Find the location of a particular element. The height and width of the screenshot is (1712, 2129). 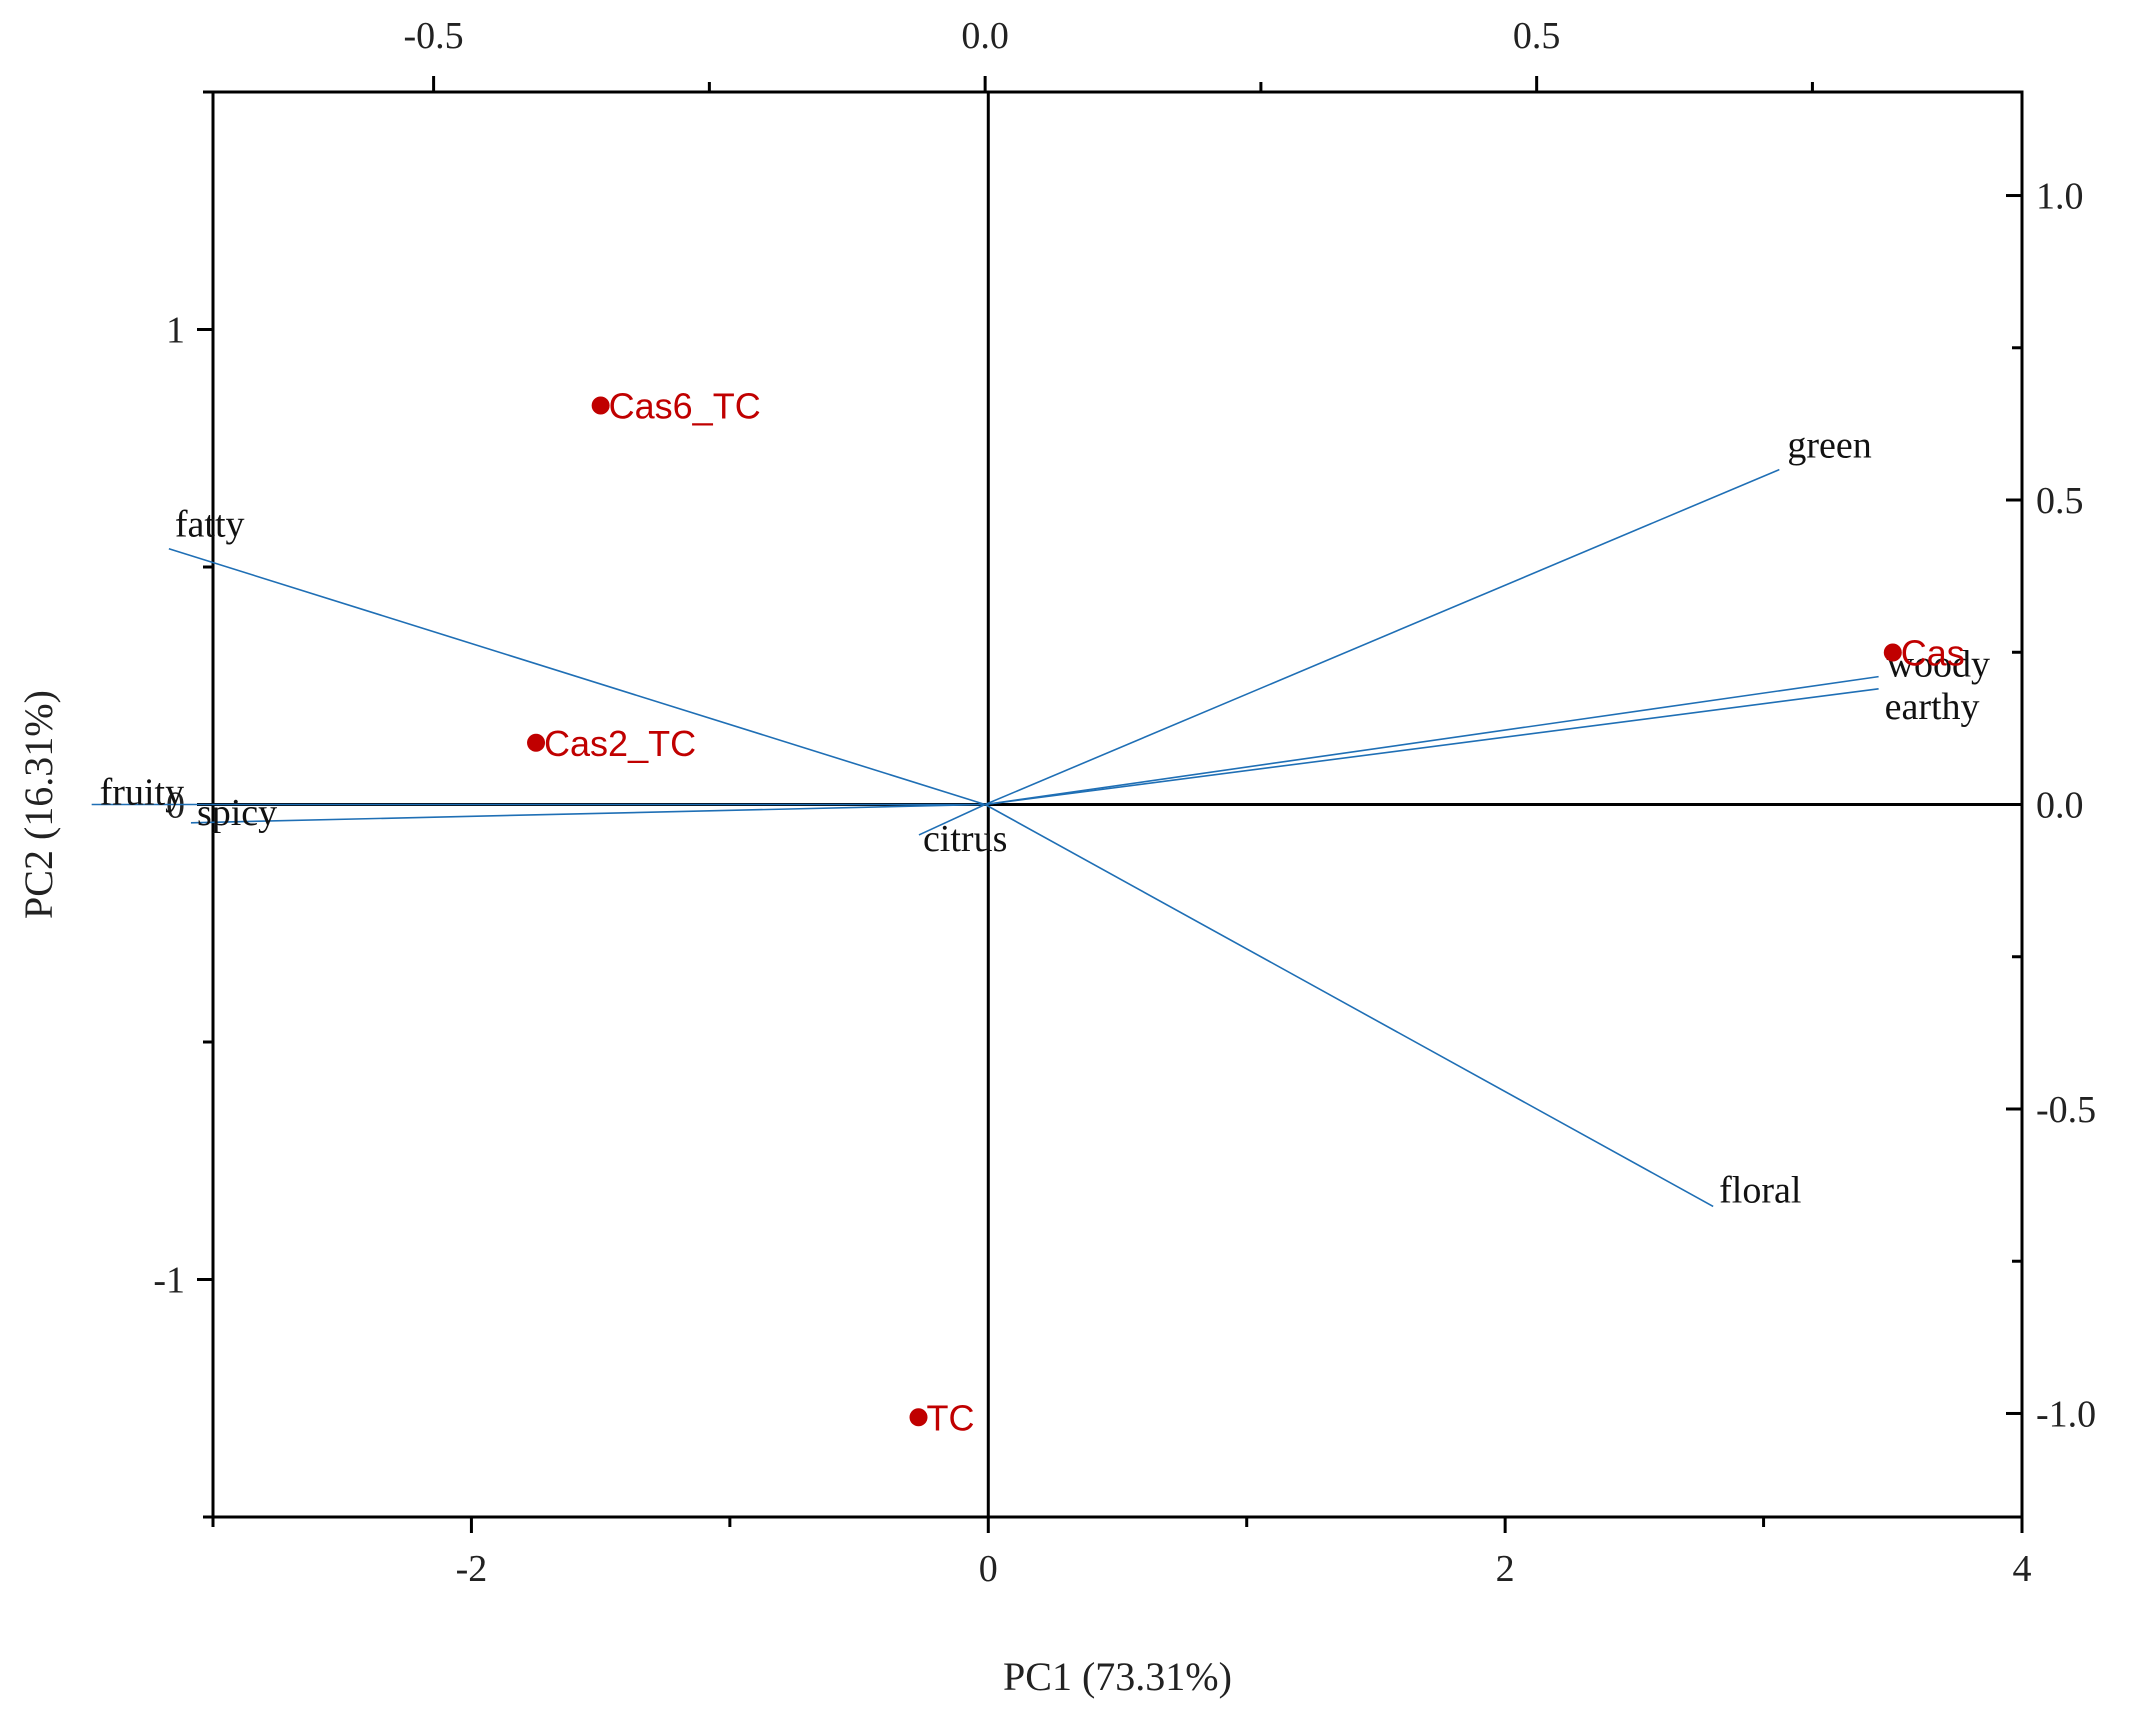

loading-vector-fatty is located at coordinates (577, 676).